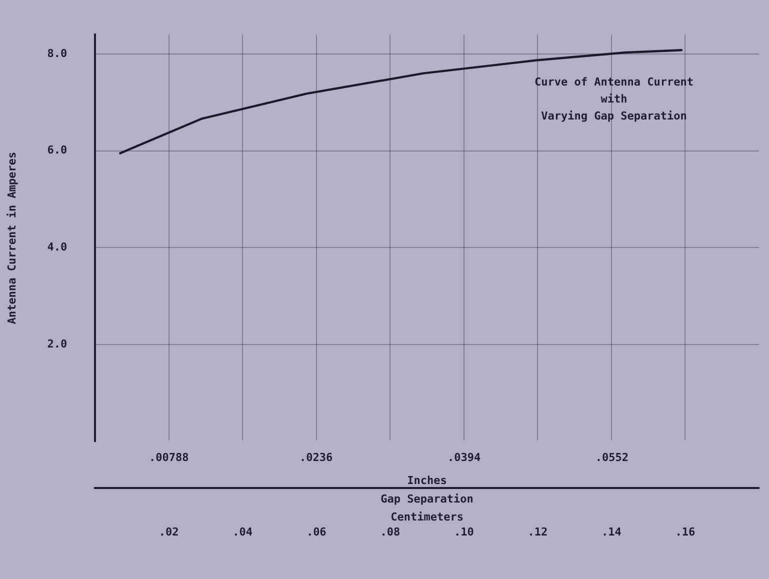 This screenshot has height=579, width=769. What do you see at coordinates (538, 531) in the screenshot?
I see `x-tick-label: .12` at bounding box center [538, 531].